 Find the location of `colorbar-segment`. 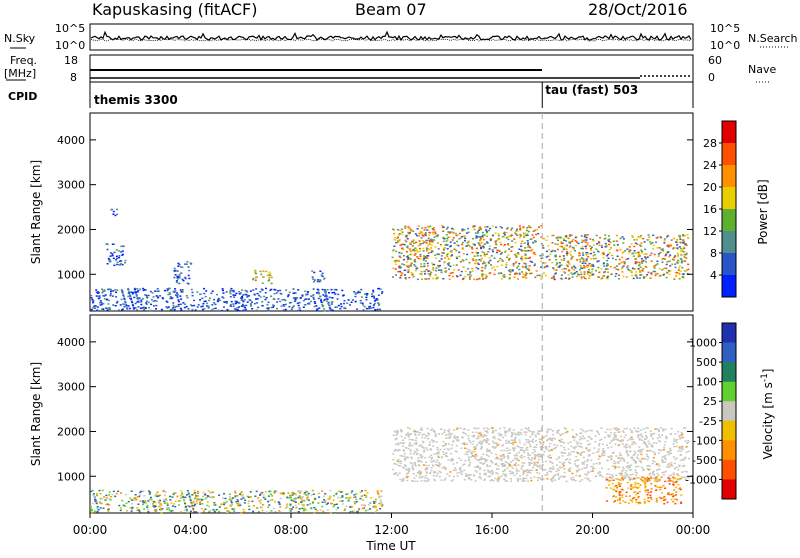

colorbar-segment is located at coordinates (729, 430).